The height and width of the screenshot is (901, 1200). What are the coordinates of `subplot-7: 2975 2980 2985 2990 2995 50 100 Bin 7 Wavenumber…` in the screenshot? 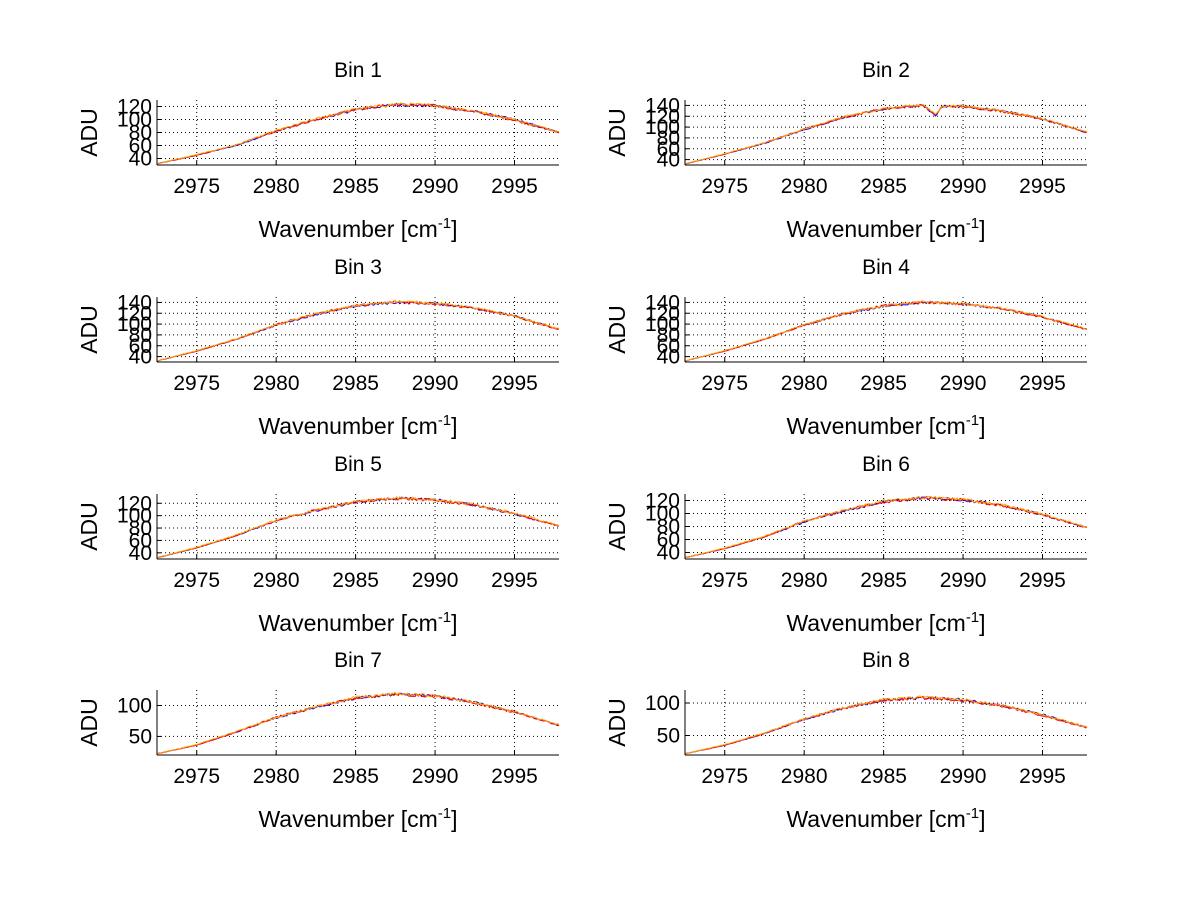 It's located at (318, 740).